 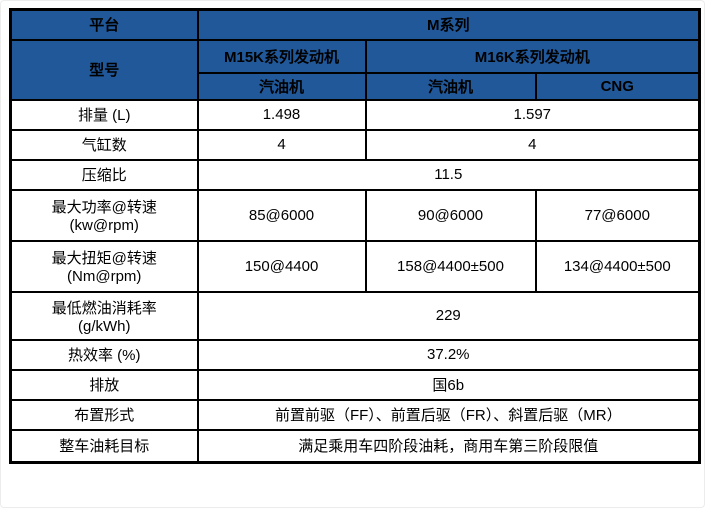 I want to click on vehicle-fuel-target-label-cell: 整车油耗目标, so click(x=104, y=446).